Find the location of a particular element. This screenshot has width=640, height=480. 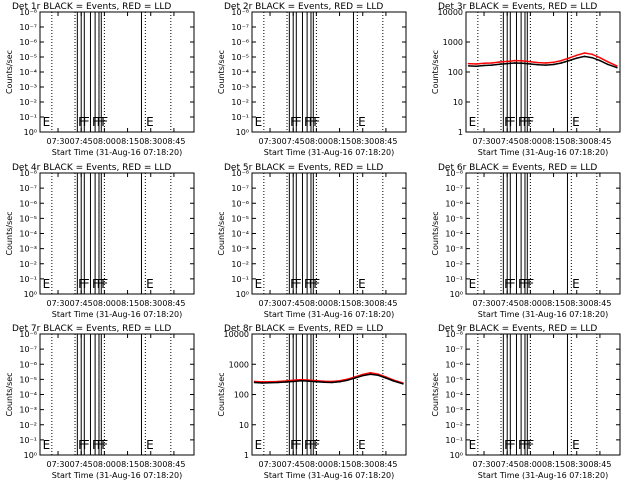

panel-title: Det 6r BLACK = Events, RED = LLD is located at coordinates (517, 168).